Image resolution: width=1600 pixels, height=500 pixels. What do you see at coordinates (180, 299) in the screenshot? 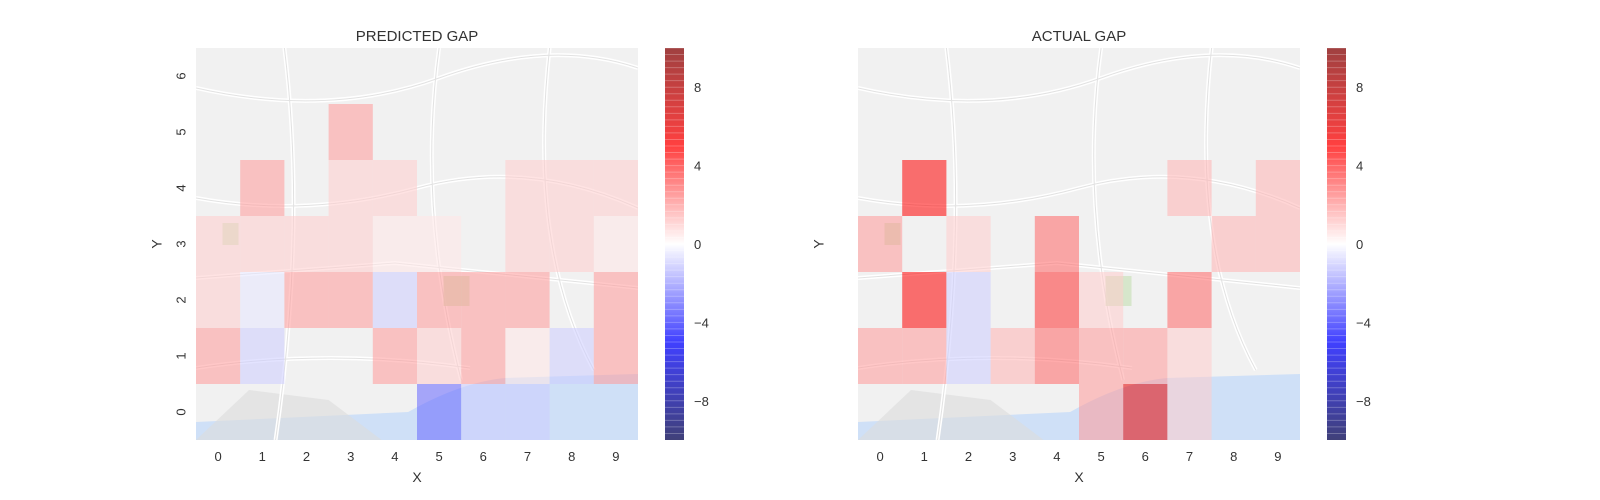
I see `y-tick-label: 2` at bounding box center [180, 299].